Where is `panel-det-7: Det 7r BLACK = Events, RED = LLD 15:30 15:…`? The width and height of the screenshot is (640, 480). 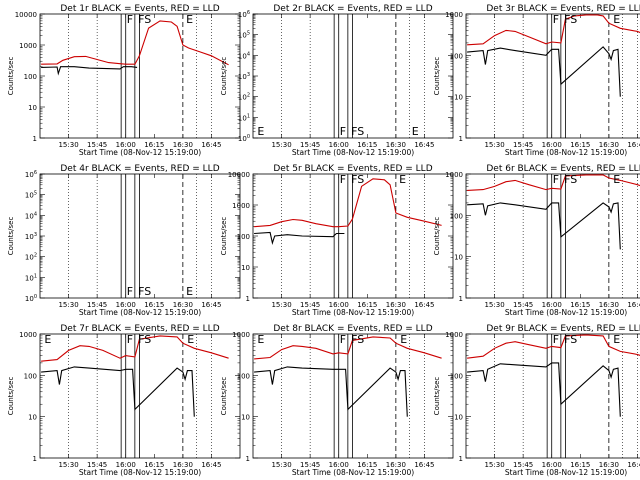 panel-det-7: Det 7r BLACK = Events, RED = LLD 15:30 15:… is located at coordinates (124, 400).